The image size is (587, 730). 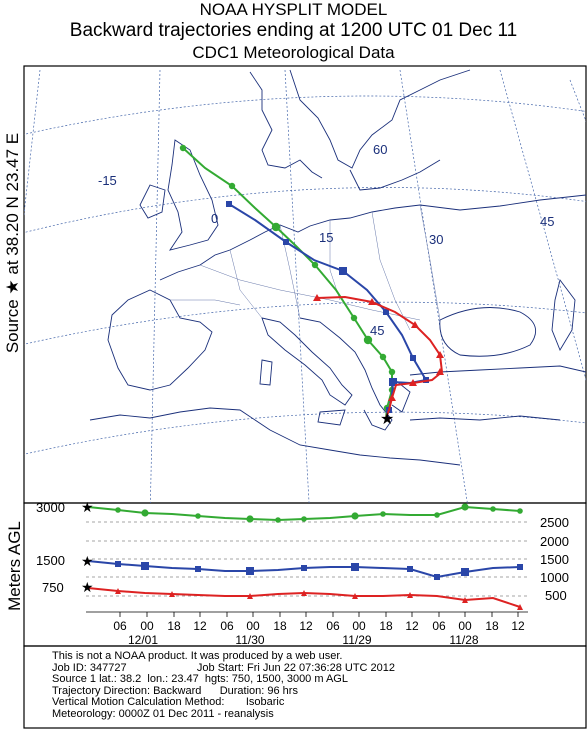 I want to click on grid-label-lon: -15, so click(x=107, y=180).